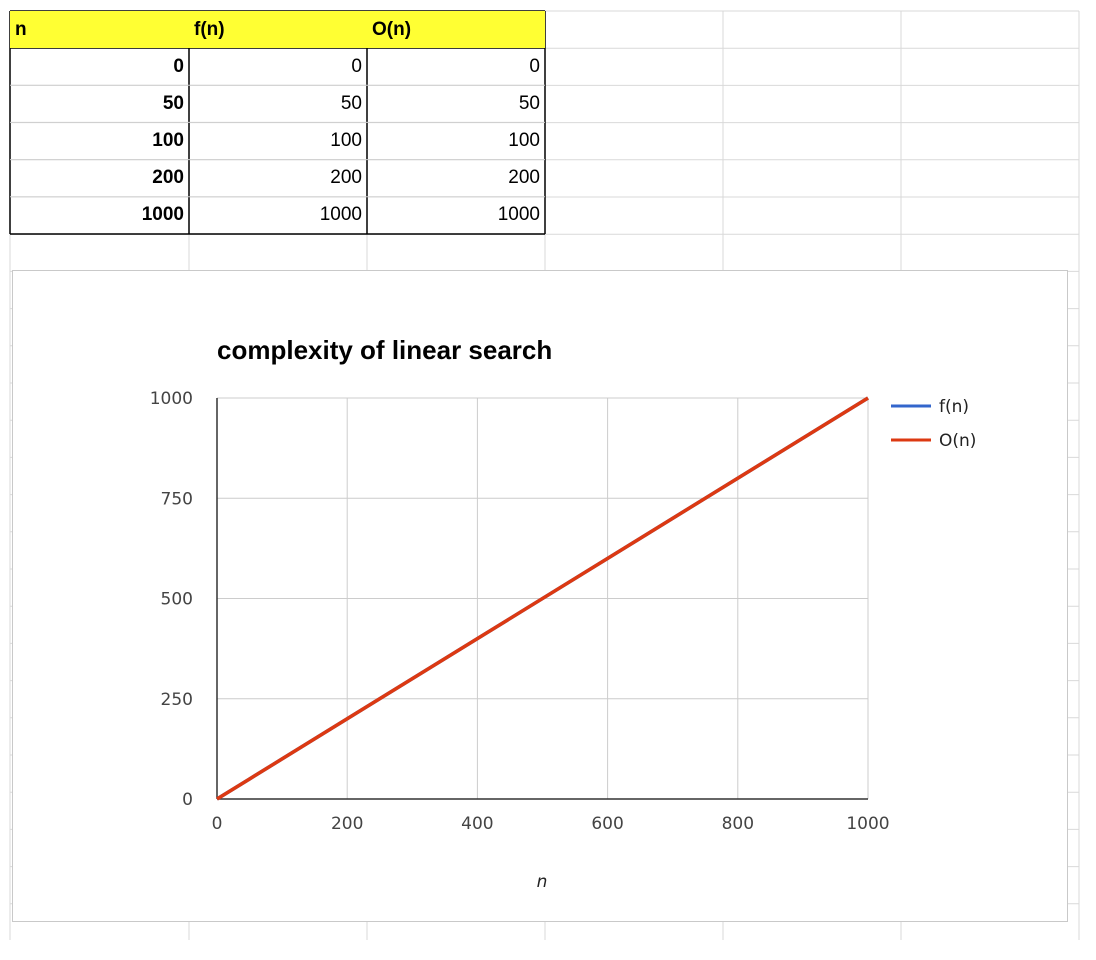 Image resolution: width=1096 pixels, height=960 pixels. I want to click on y-tick-label: 1000, so click(171, 399).